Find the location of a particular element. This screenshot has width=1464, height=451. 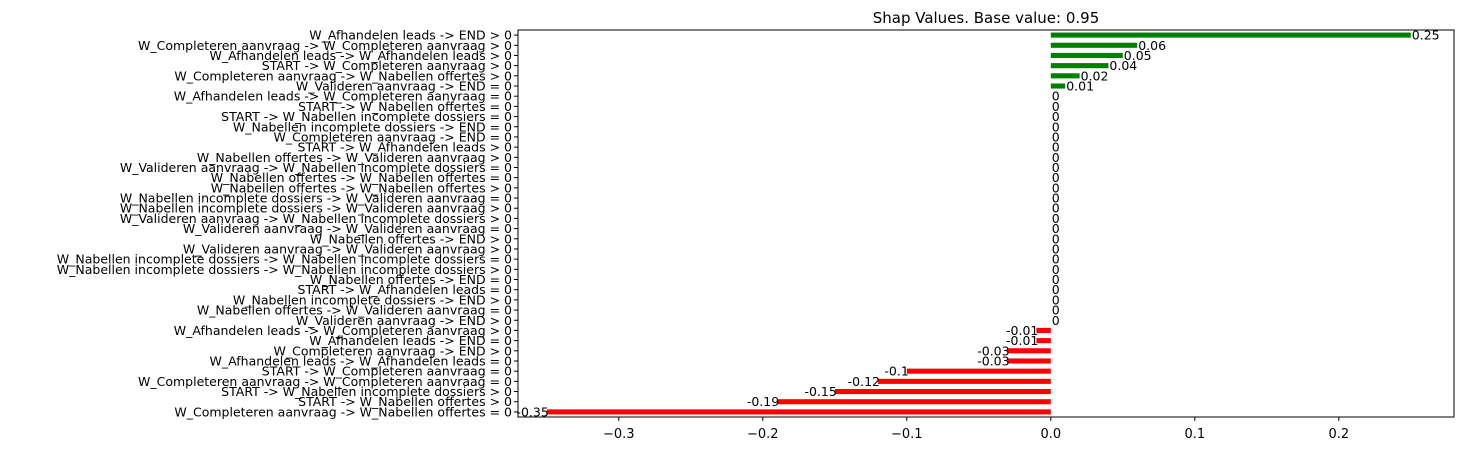

x-tick-label: −0.2 is located at coordinates (763, 434).